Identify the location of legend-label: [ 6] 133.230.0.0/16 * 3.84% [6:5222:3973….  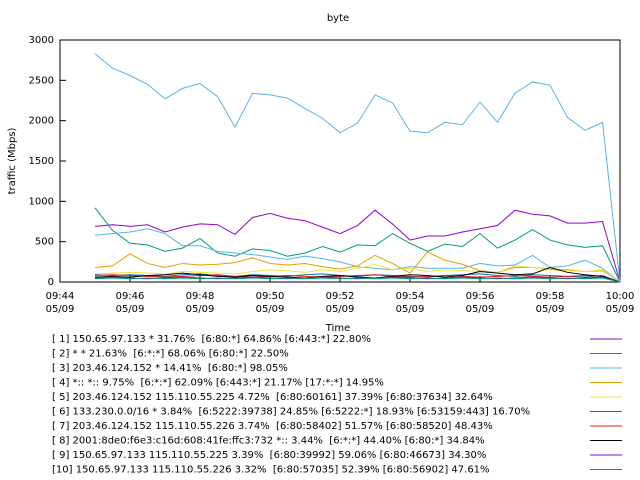
(291, 412).